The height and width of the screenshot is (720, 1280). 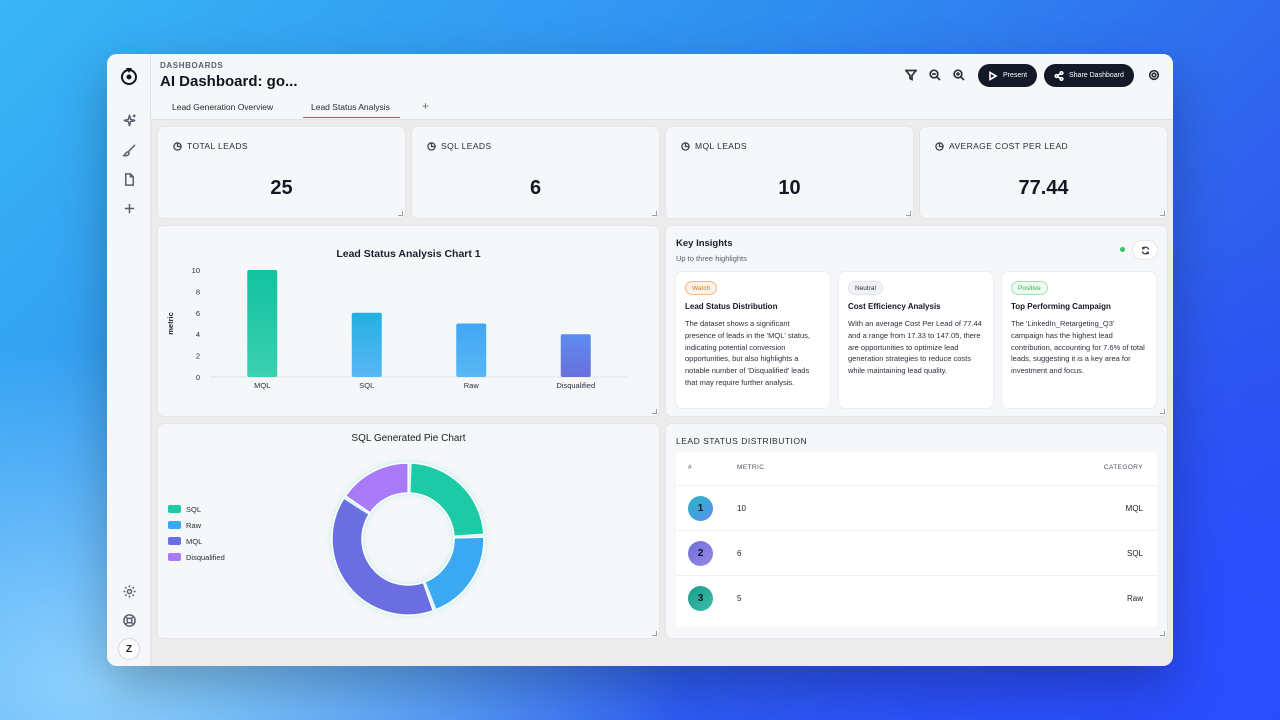 I want to click on kpi-label: SQL LEADS, so click(x=459, y=146).